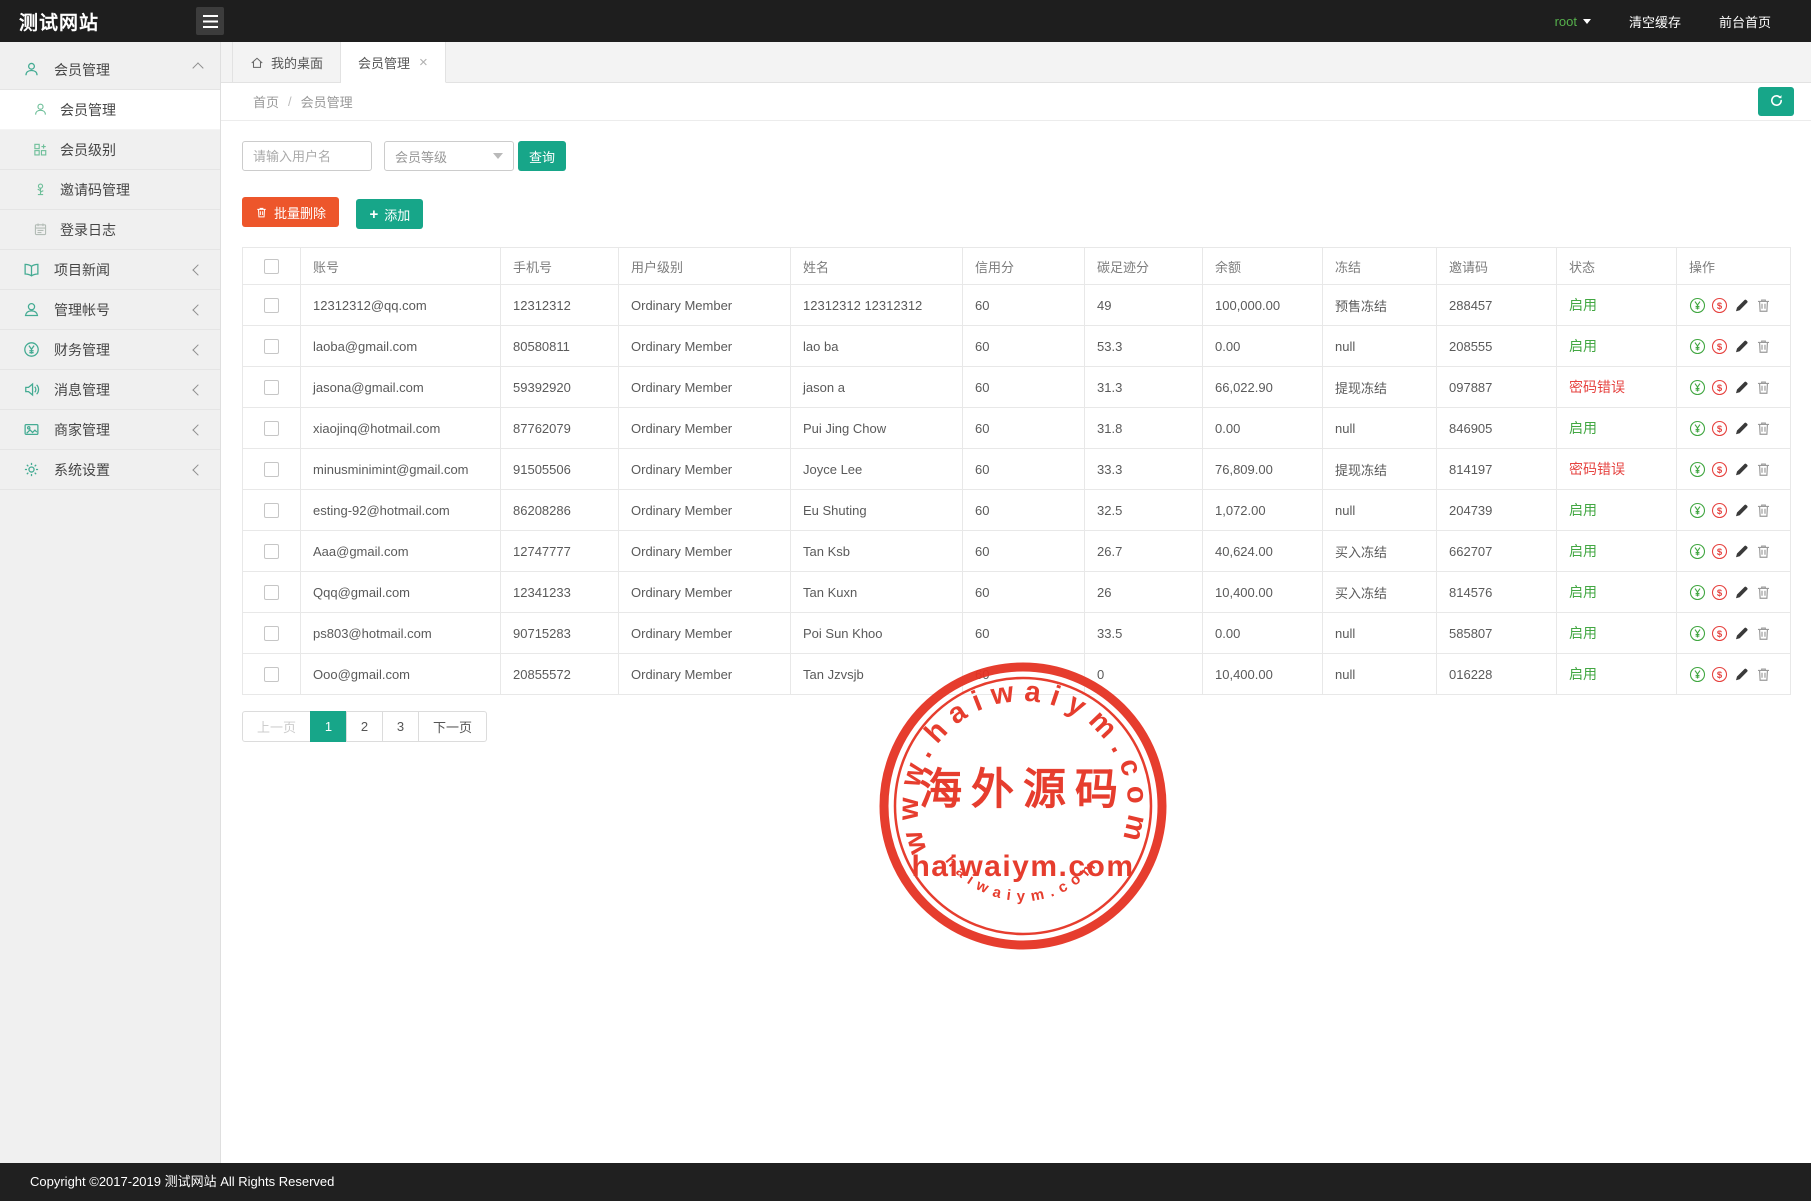 This screenshot has height=1201, width=1811. Describe the element at coordinates (110, 70) in the screenshot. I see `sidebar-item-会员管理: 会员管理` at that location.